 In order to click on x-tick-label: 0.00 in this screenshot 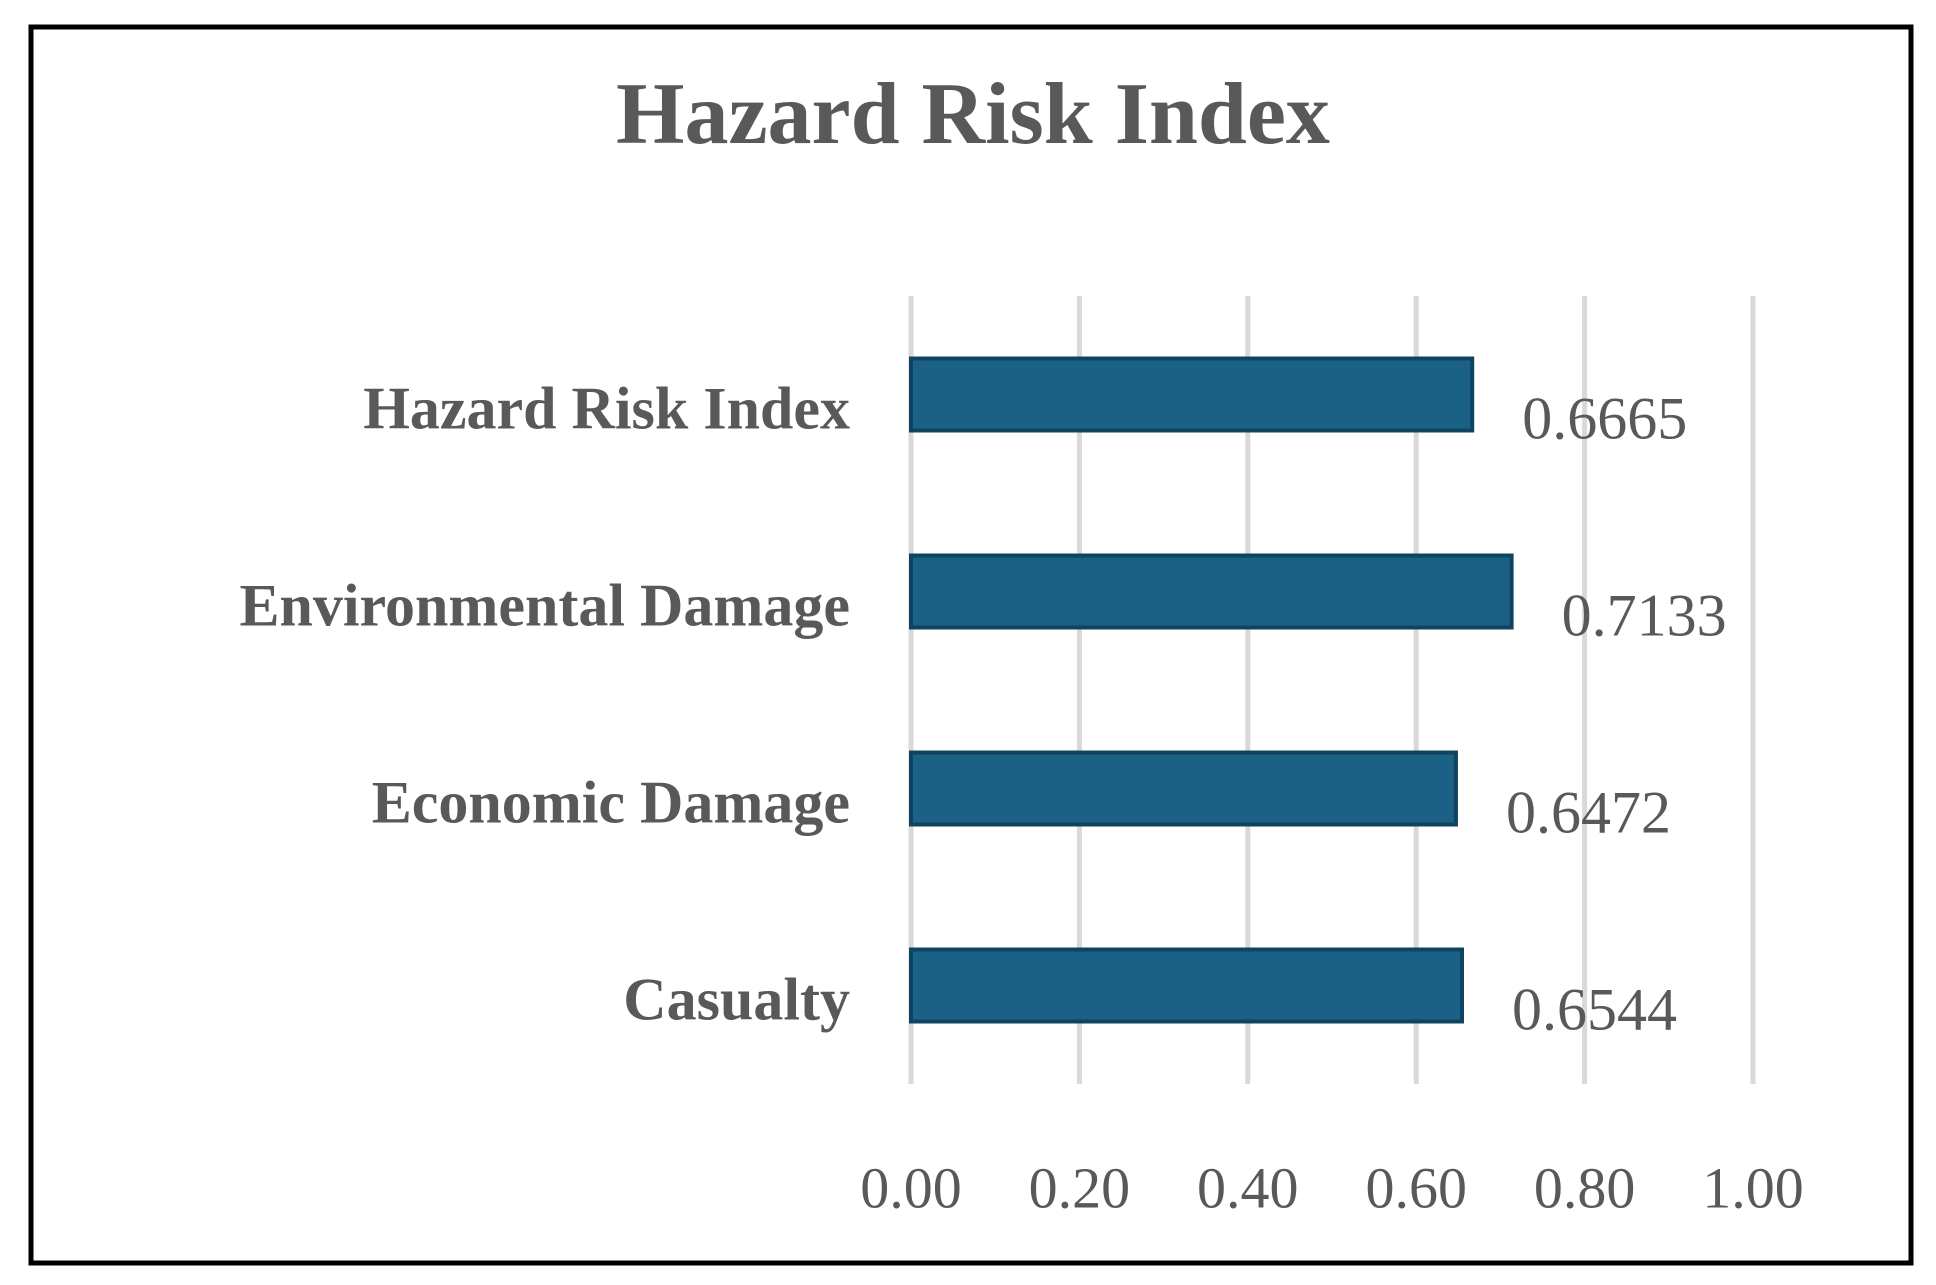, I will do `click(911, 1187)`.